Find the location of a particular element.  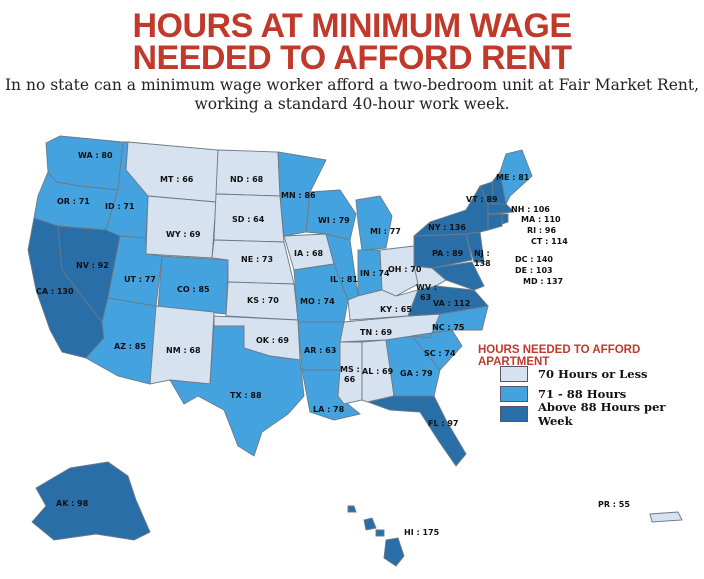

label-KS: KS : 70 is located at coordinates (263, 300).